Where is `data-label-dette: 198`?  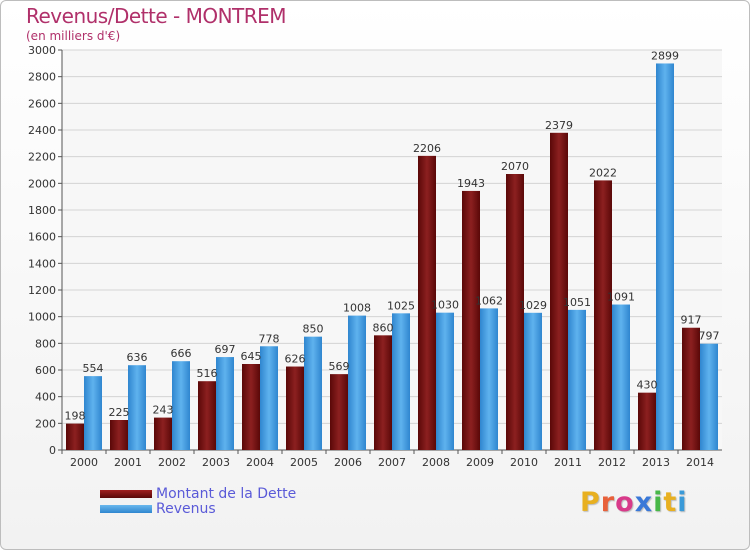
data-label-dette: 198 is located at coordinates (75, 416).